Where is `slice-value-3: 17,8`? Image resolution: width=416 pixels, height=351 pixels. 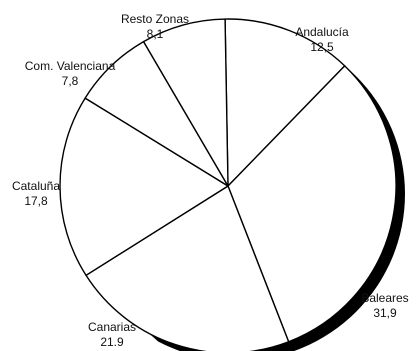 slice-value-3: 17,8 is located at coordinates (36, 201).